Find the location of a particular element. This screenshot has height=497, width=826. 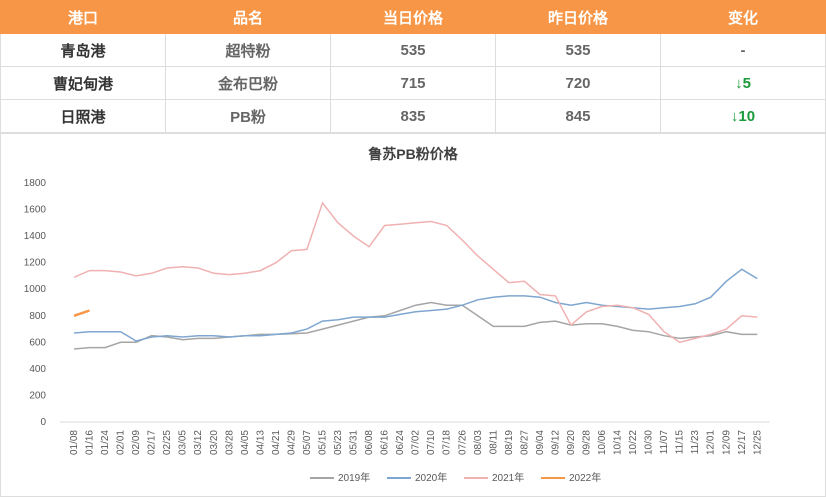

x-tick-label: 02/25 is located at coordinates (167, 442).